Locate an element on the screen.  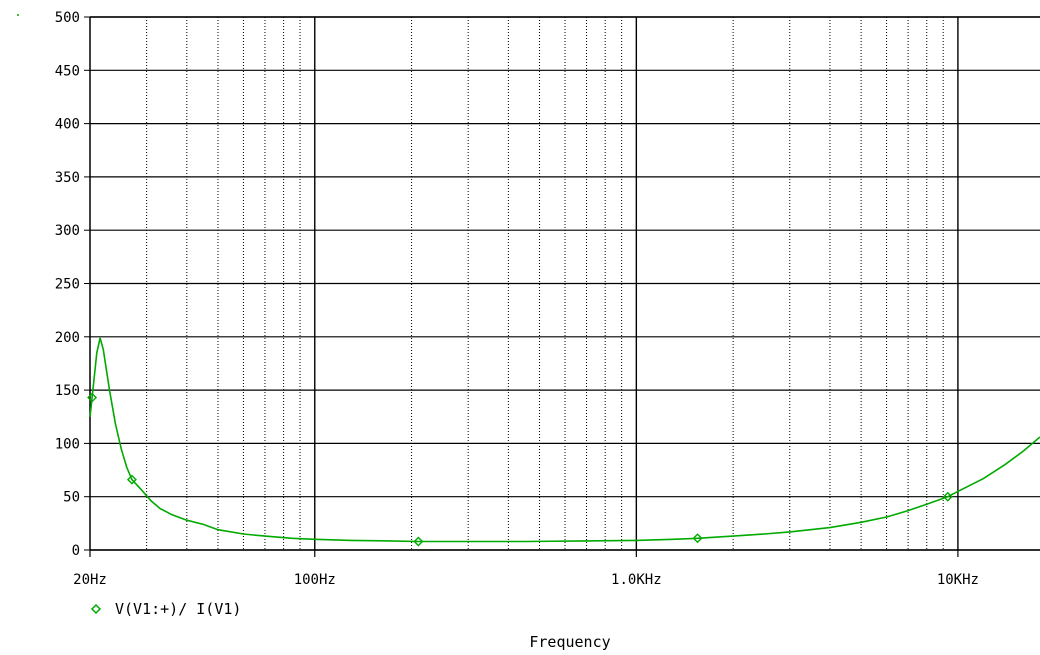
y-tick-label: 0 is located at coordinates (76, 551).